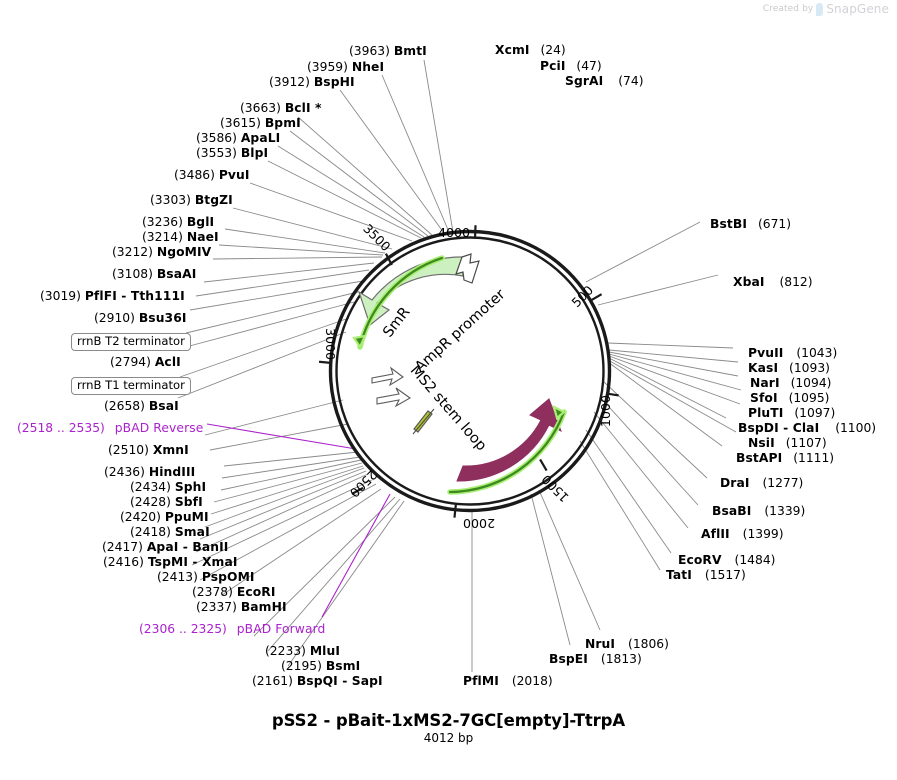 Image resolution: width=897 pixels, height=780 pixels. Describe the element at coordinates (241, 607) in the screenshot. I see `site-label-BamHI: (2337) BamHI` at that location.